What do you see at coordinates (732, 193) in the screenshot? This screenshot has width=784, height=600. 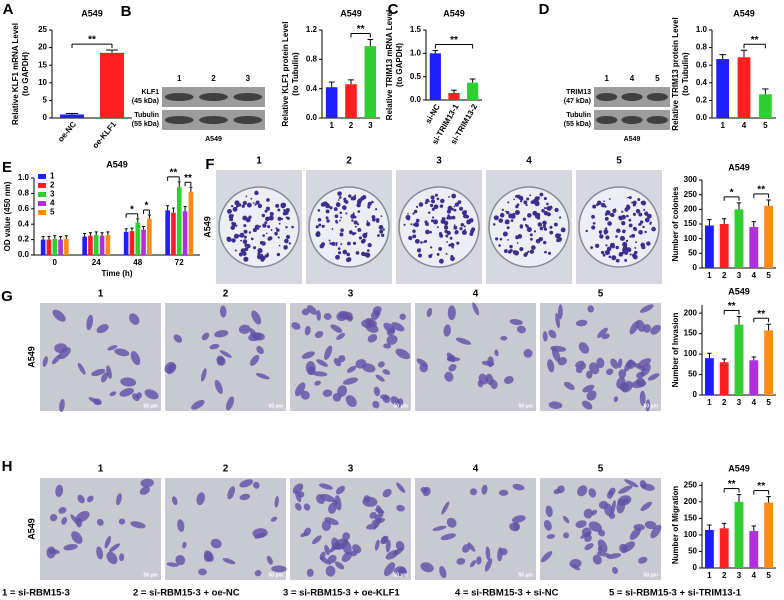 I see `sig-label: *` at bounding box center [732, 193].